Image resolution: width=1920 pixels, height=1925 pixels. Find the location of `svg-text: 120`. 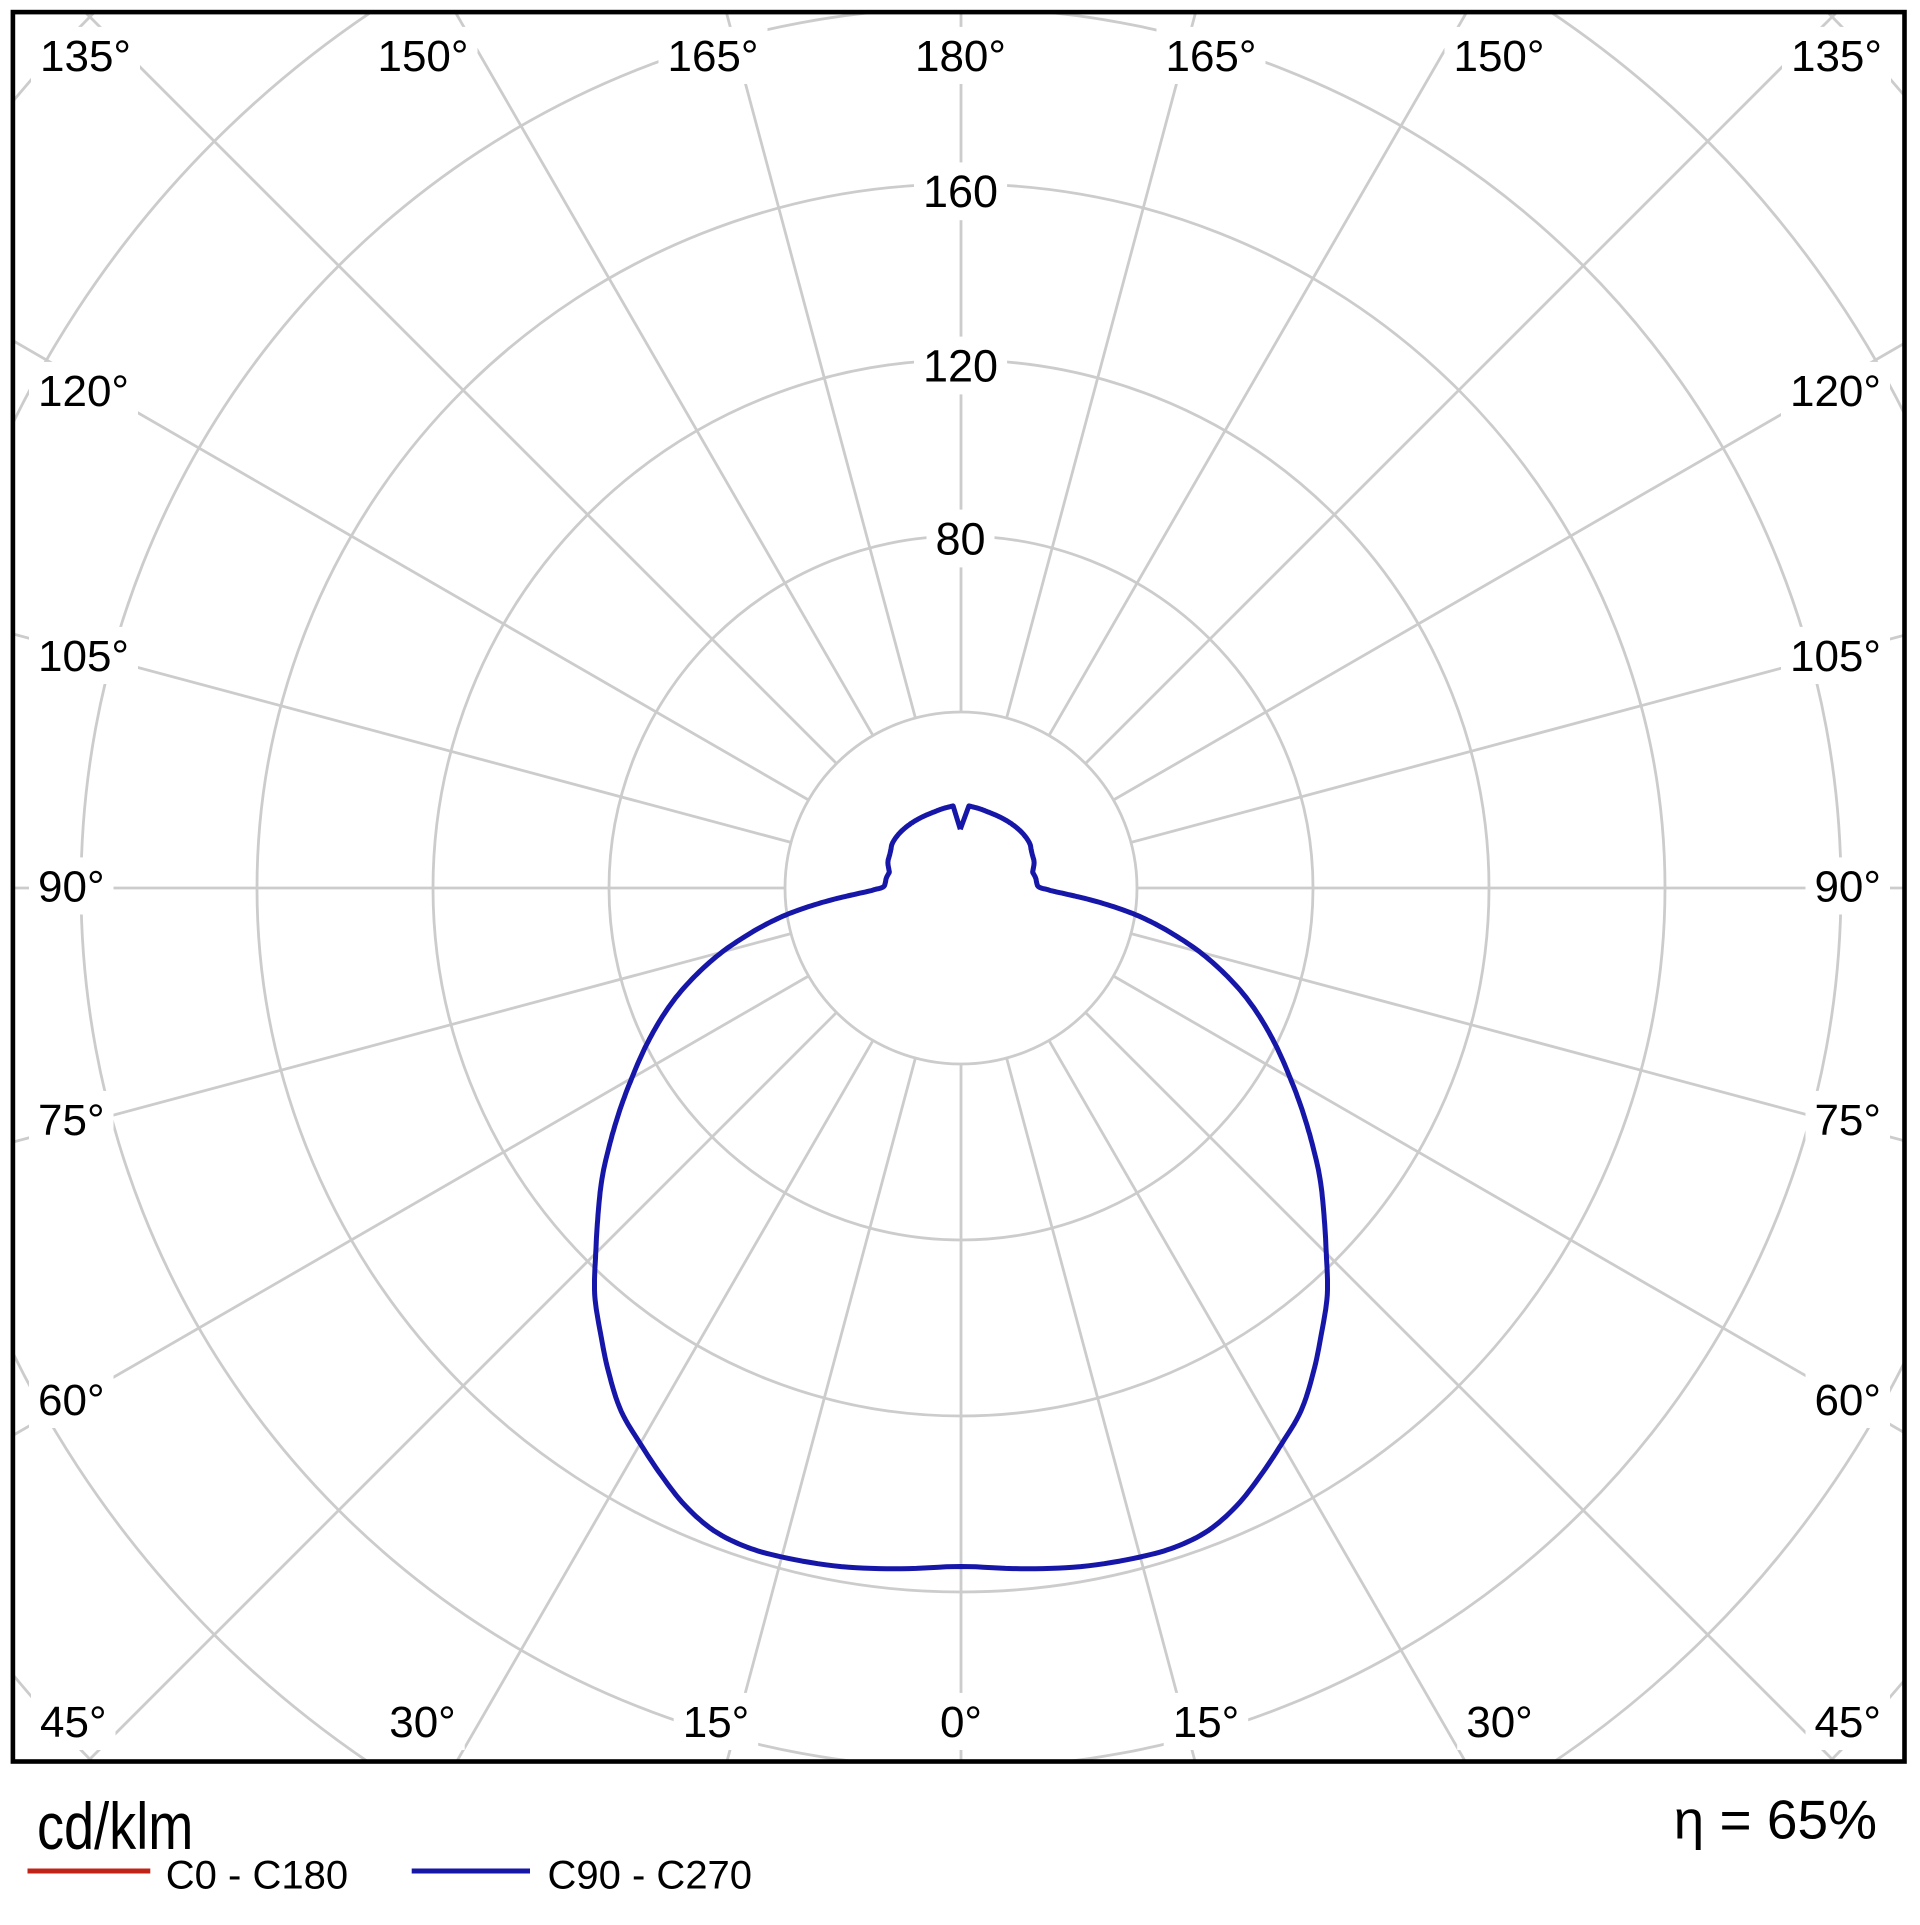

svg-text: 120 is located at coordinates (960, 365).